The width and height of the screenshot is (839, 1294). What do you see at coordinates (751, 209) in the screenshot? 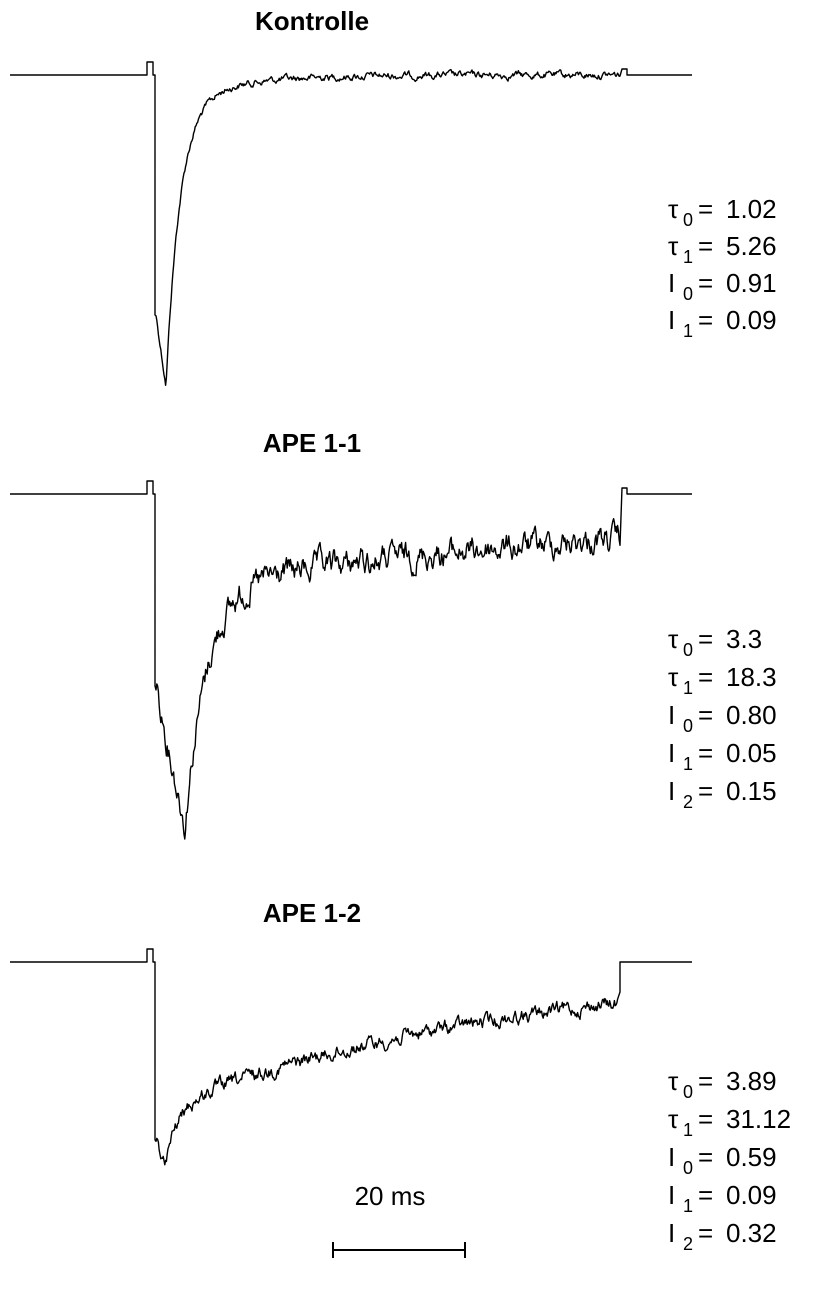
I see `param-value: 1.02` at bounding box center [751, 209].